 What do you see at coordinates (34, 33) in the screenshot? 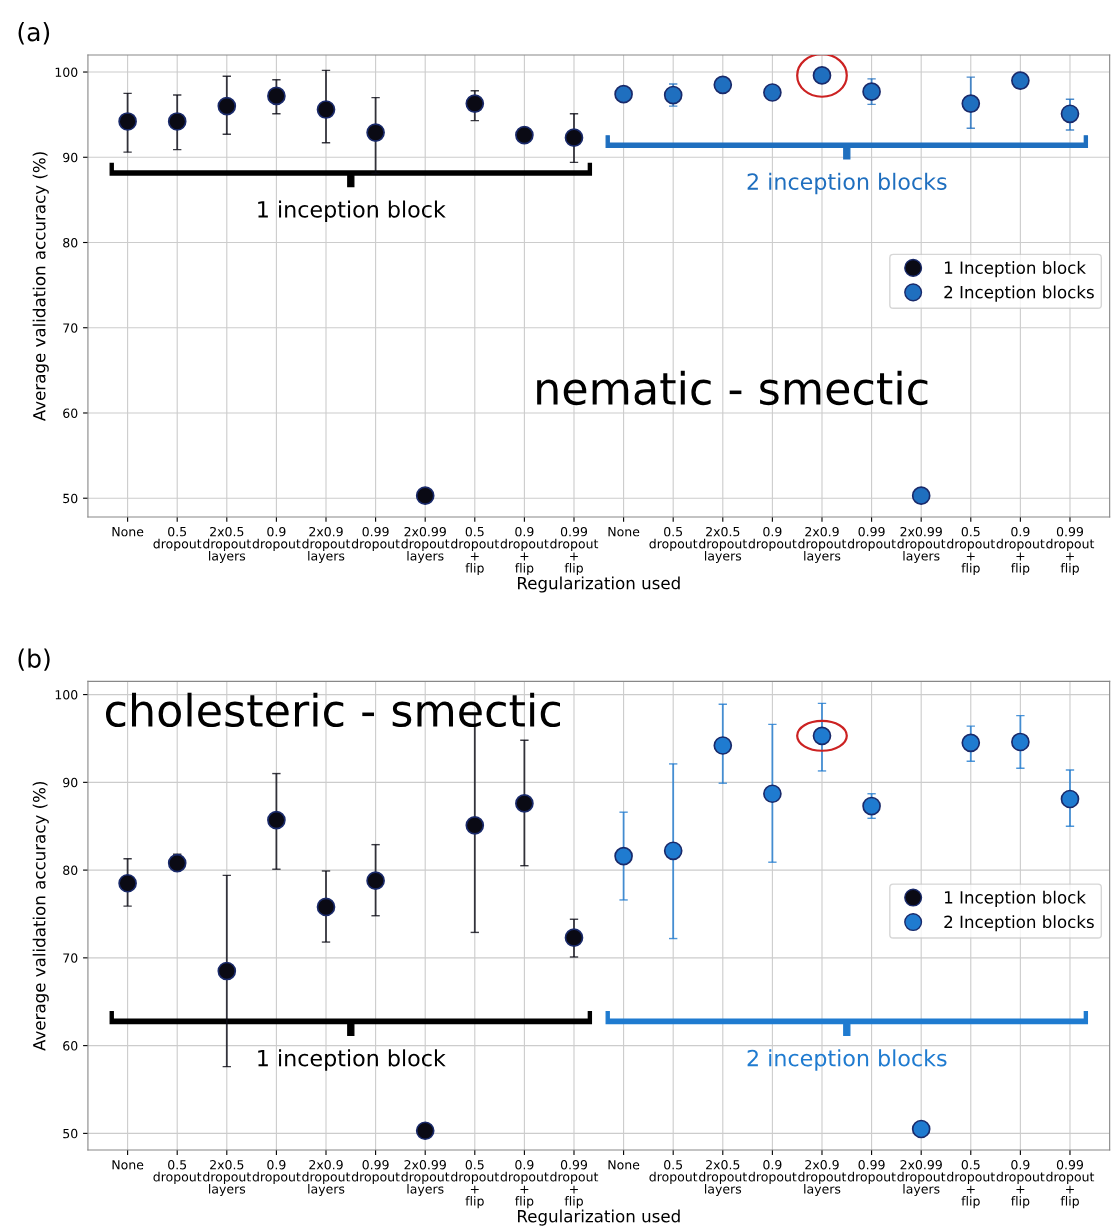
I see `chart-title: (a)` at bounding box center [34, 33].